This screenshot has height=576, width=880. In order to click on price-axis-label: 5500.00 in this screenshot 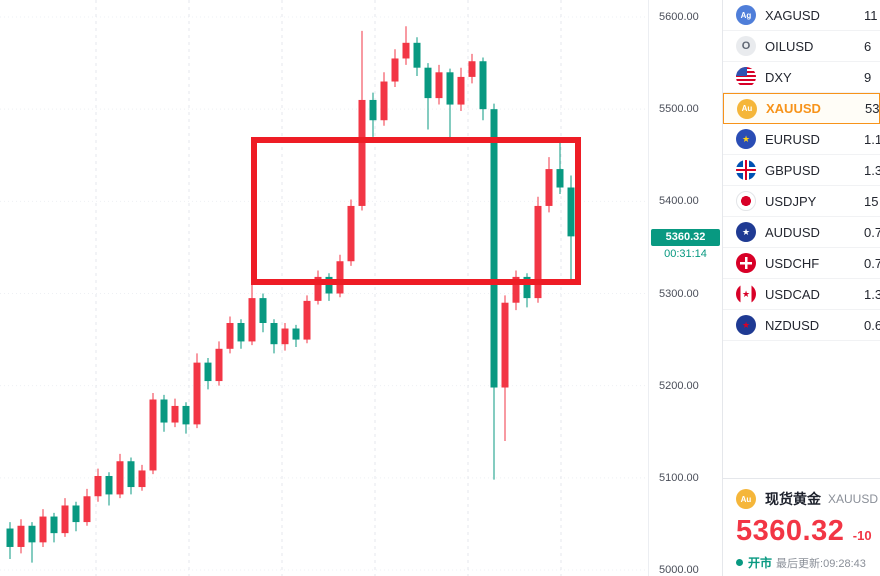, I will do `click(679, 109)`.